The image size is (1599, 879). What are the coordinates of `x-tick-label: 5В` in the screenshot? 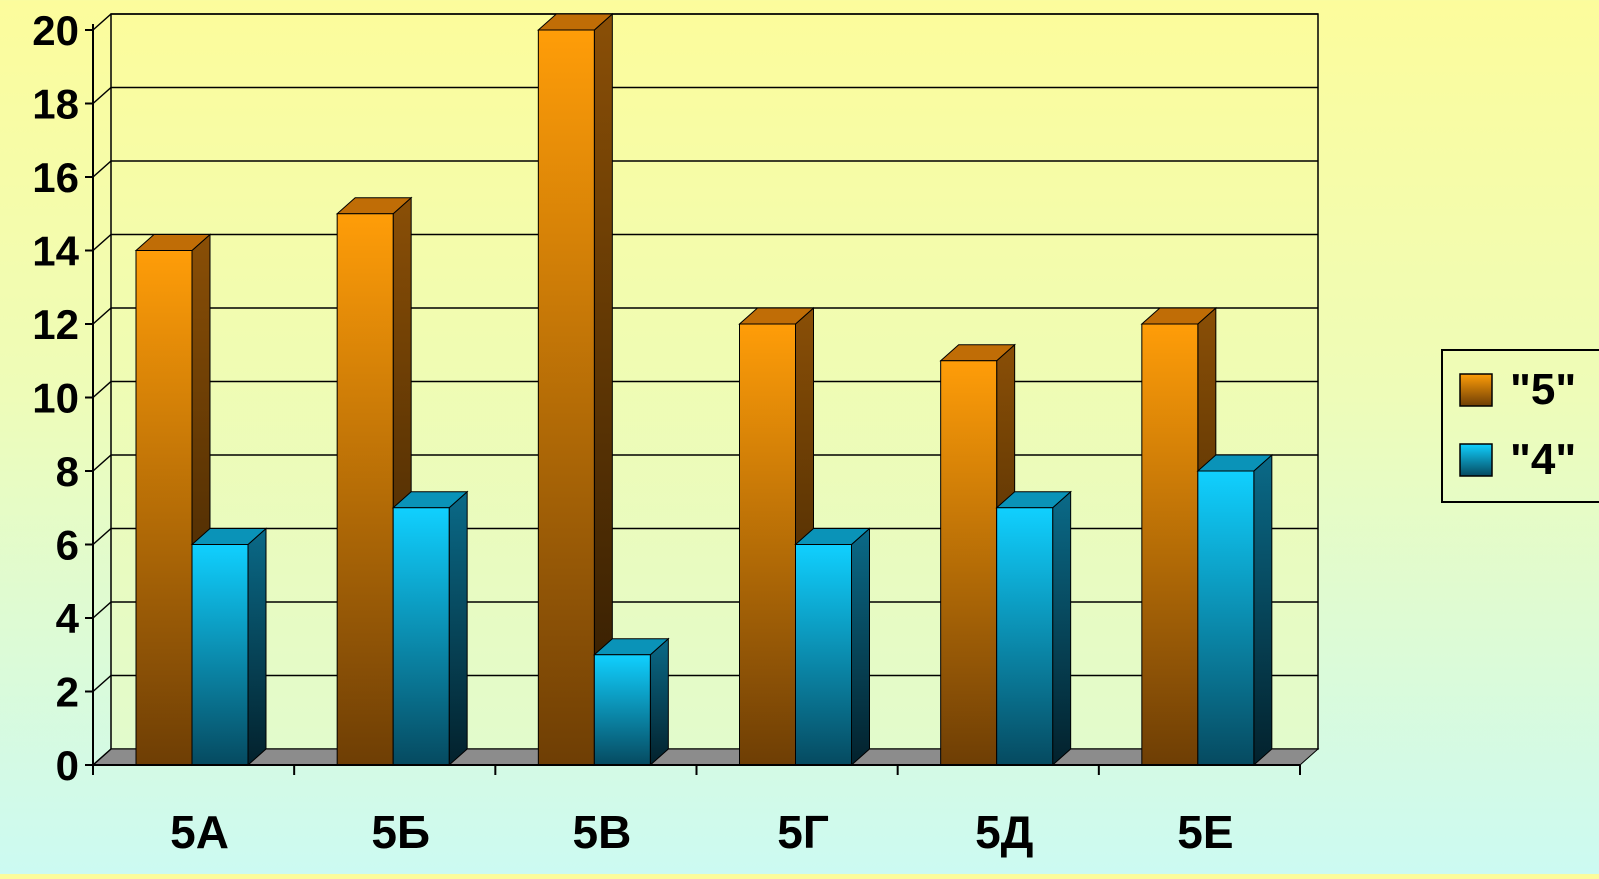 It's located at (602, 832).